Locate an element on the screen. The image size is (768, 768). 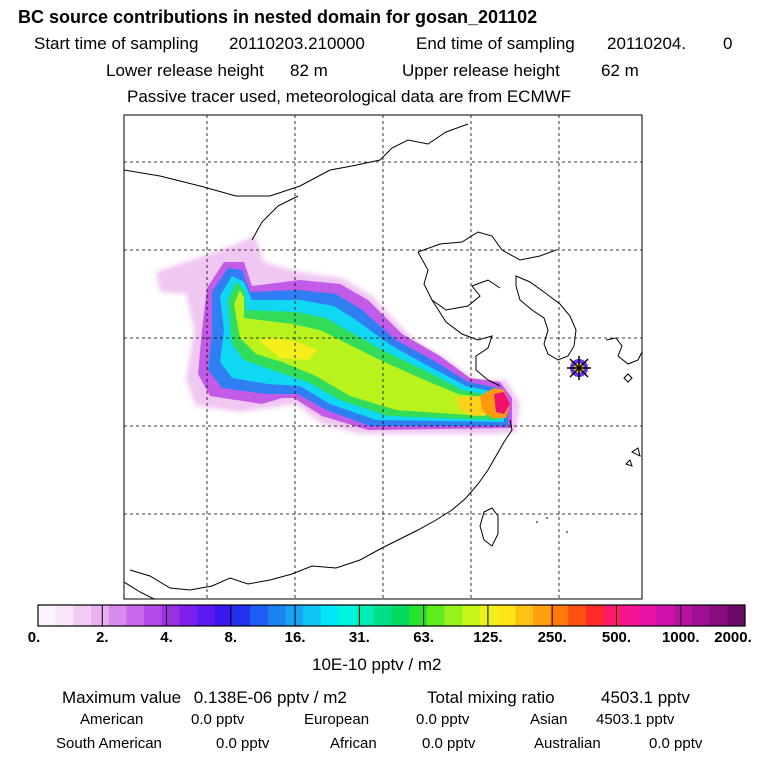
colorbar-tick-label: 4. is located at coordinates (166, 637).